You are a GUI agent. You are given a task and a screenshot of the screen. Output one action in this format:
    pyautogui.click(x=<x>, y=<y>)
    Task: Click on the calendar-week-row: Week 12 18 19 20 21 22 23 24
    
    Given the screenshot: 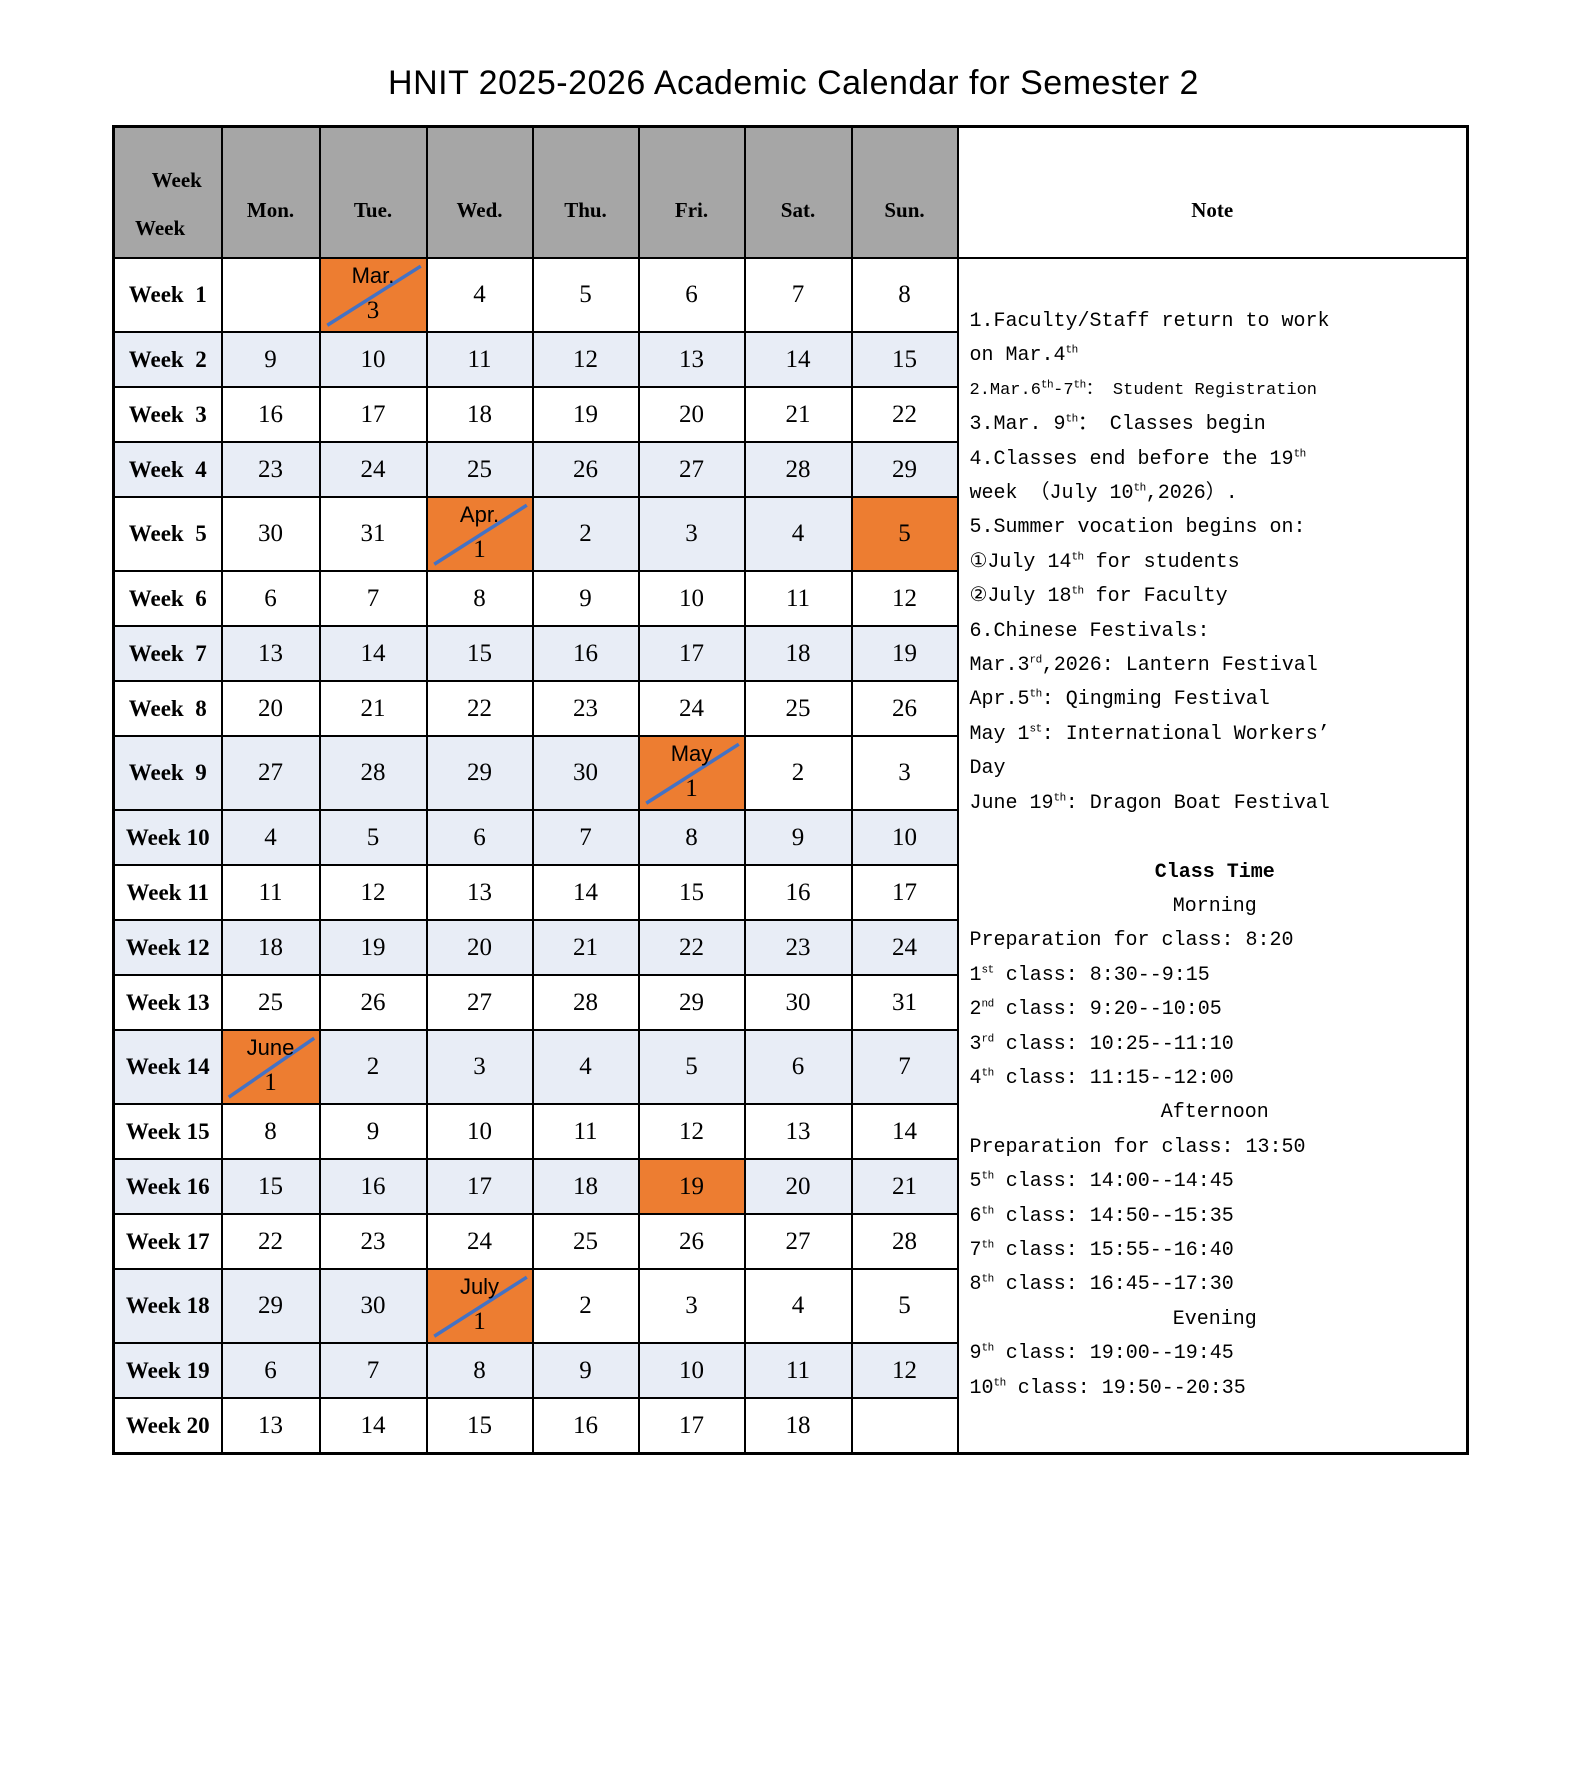 What is the action you would take?
    pyautogui.click(x=790, y=947)
    